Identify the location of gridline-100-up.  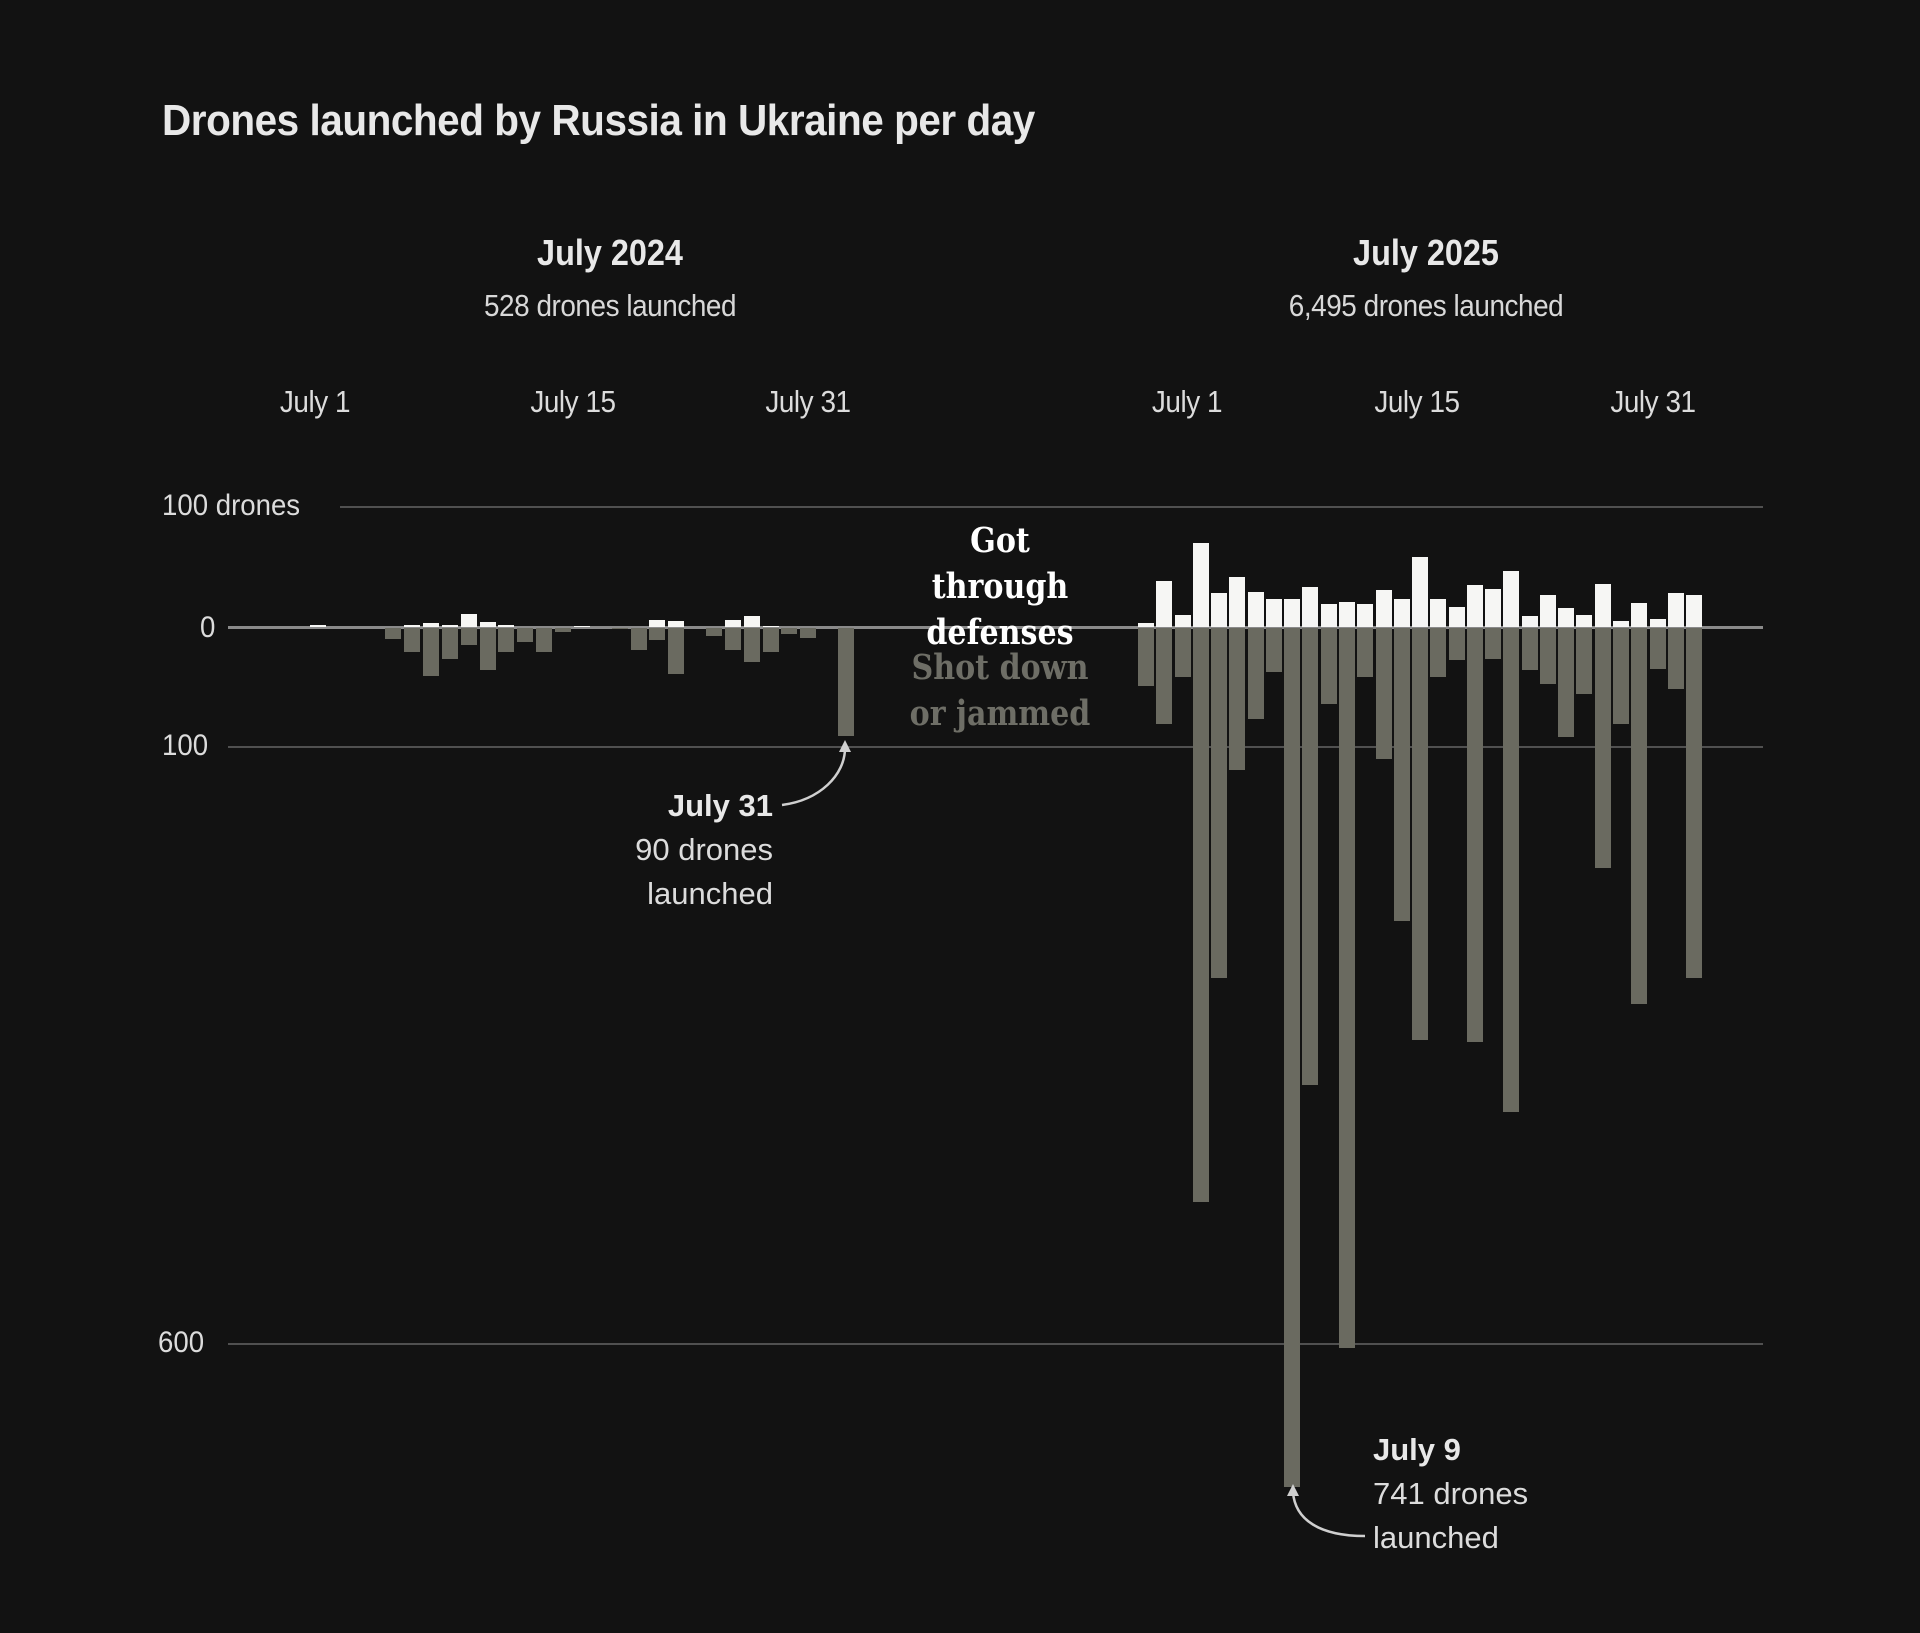
(1051, 507).